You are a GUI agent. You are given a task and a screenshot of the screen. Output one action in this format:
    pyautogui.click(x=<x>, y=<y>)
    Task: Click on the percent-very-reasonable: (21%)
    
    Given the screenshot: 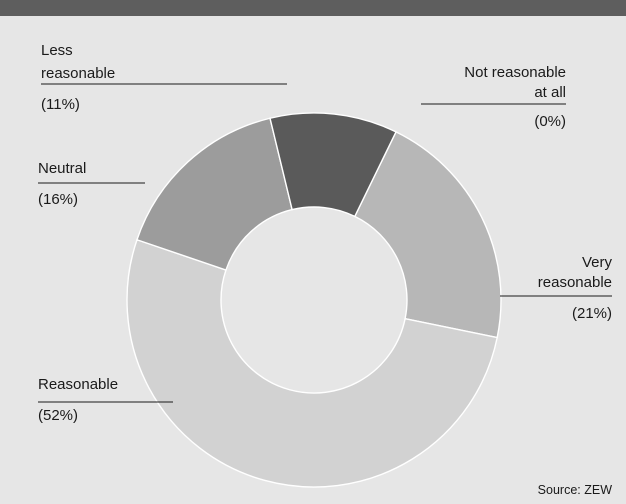 What is the action you would take?
    pyautogui.click(x=592, y=313)
    